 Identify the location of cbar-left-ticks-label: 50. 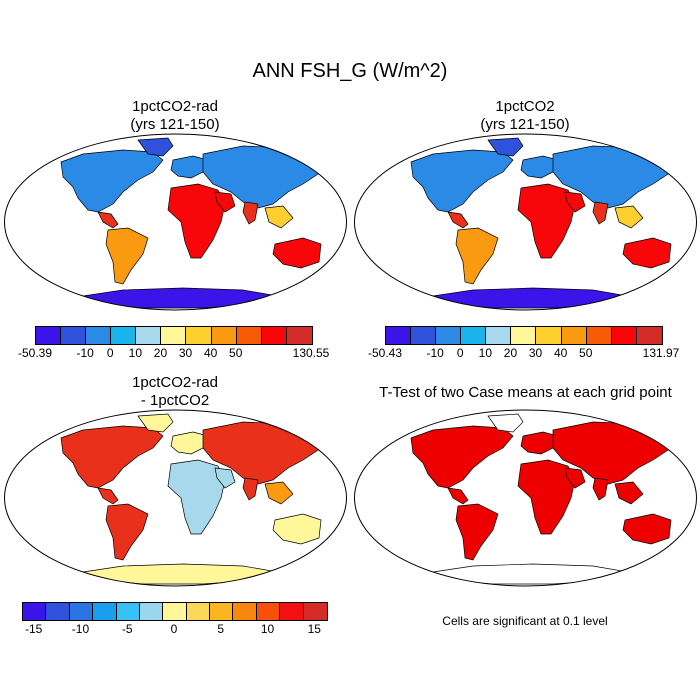
(236, 353).